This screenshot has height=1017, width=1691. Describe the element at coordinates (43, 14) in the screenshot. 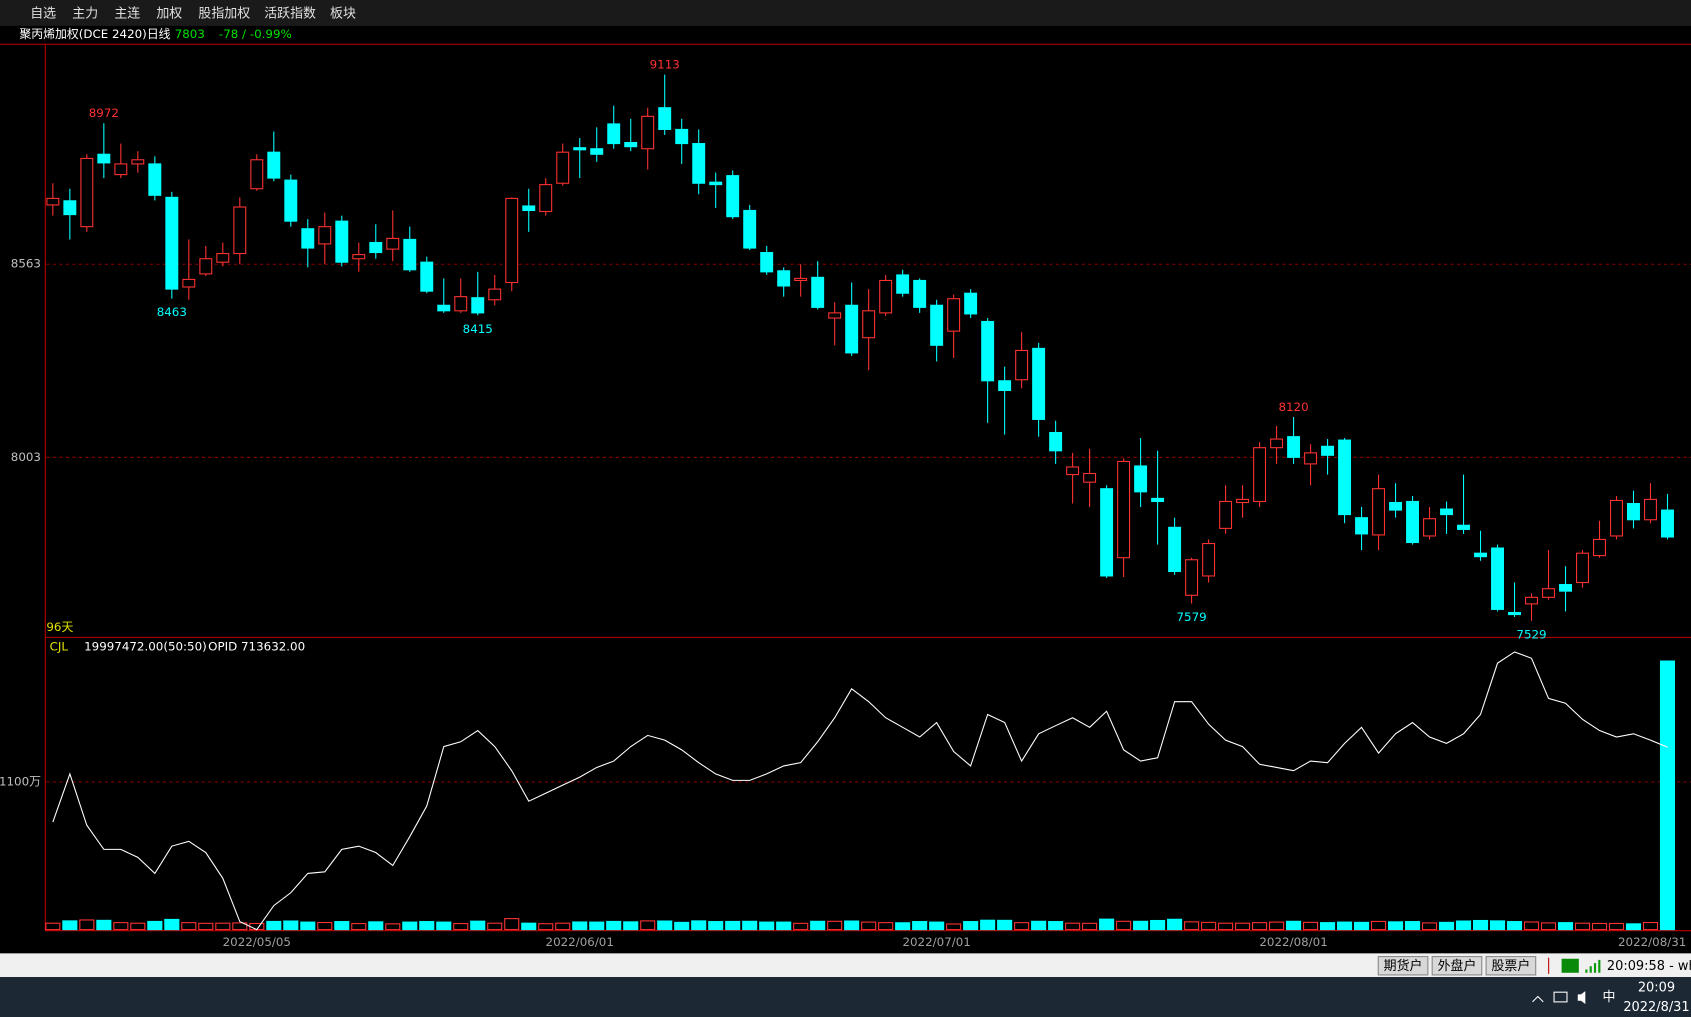

I see `menu-item: 自选` at that location.